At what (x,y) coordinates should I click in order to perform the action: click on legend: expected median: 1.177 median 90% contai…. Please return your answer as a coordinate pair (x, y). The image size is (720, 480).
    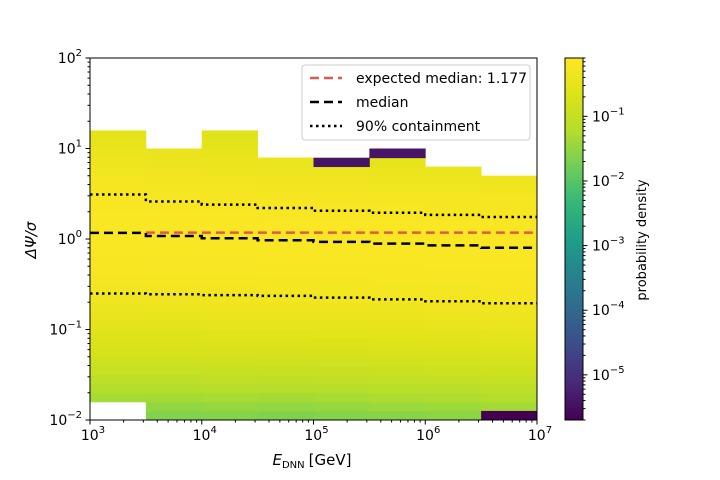
    Looking at the image, I should click on (416, 102).